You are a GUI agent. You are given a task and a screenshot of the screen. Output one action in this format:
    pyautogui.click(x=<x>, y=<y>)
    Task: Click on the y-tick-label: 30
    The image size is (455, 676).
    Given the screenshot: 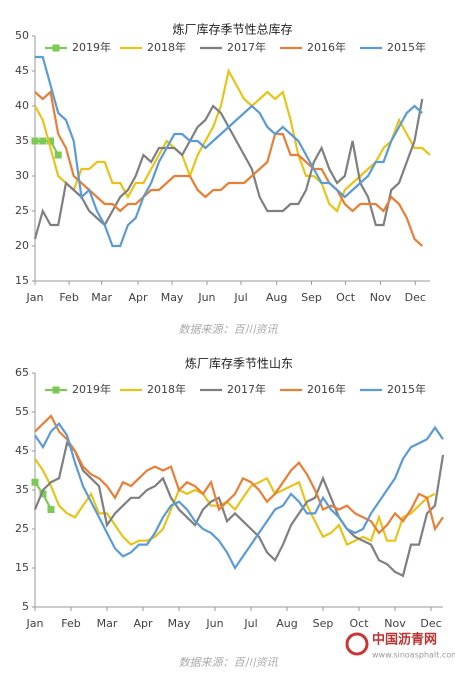 What is the action you would take?
    pyautogui.click(x=22, y=175)
    